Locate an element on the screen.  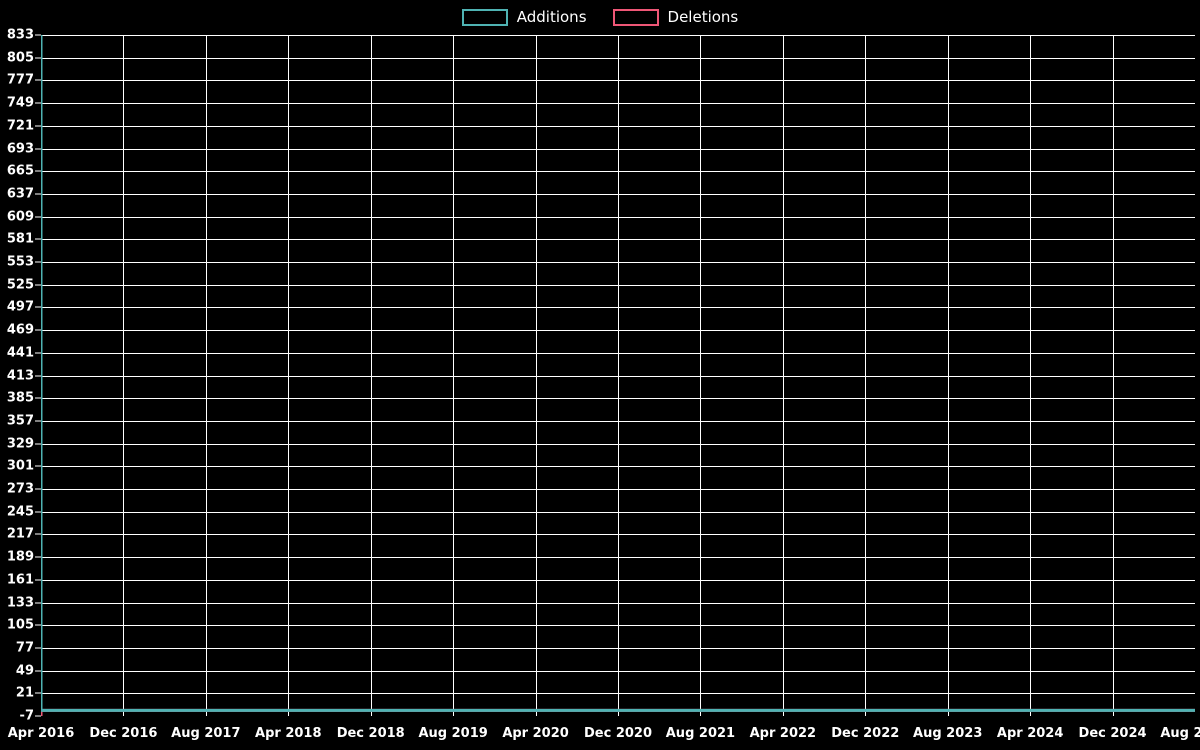
y-tick-label: 693 is located at coordinates (20, 148).